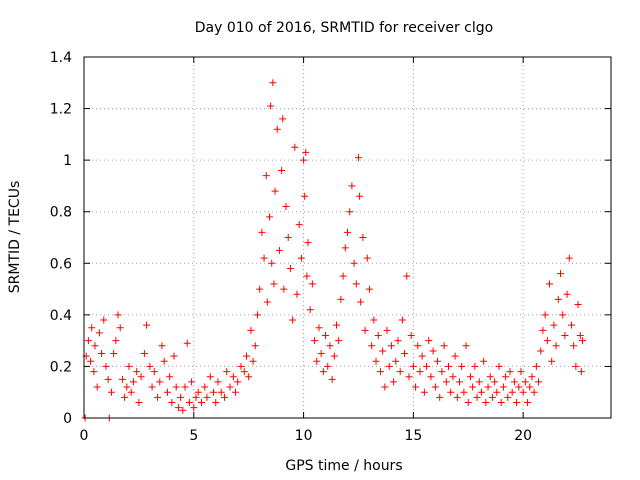 Image resolution: width=640 pixels, height=480 pixels. Describe the element at coordinates (61, 110) in the screenshot. I see `y-tick-label: 1.2` at that location.